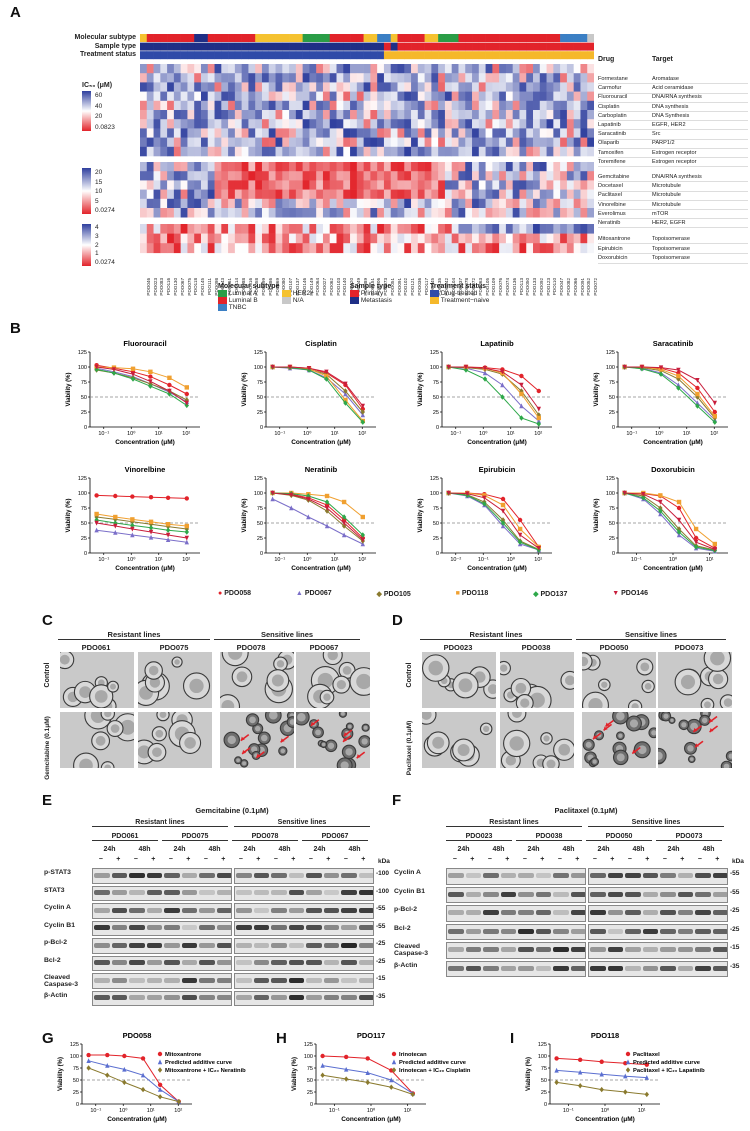 This screenshot has height=1131, width=750. Describe the element at coordinates (689, 647) in the screenshot. I see `line-label: PDO073` at that location.